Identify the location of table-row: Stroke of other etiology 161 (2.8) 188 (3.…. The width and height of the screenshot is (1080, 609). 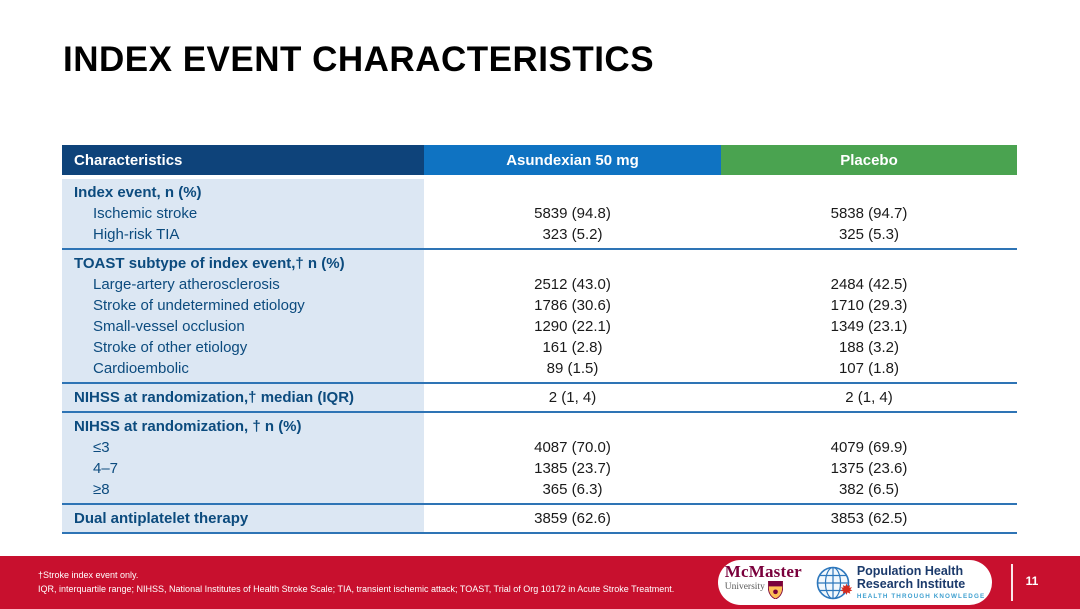
(539, 347).